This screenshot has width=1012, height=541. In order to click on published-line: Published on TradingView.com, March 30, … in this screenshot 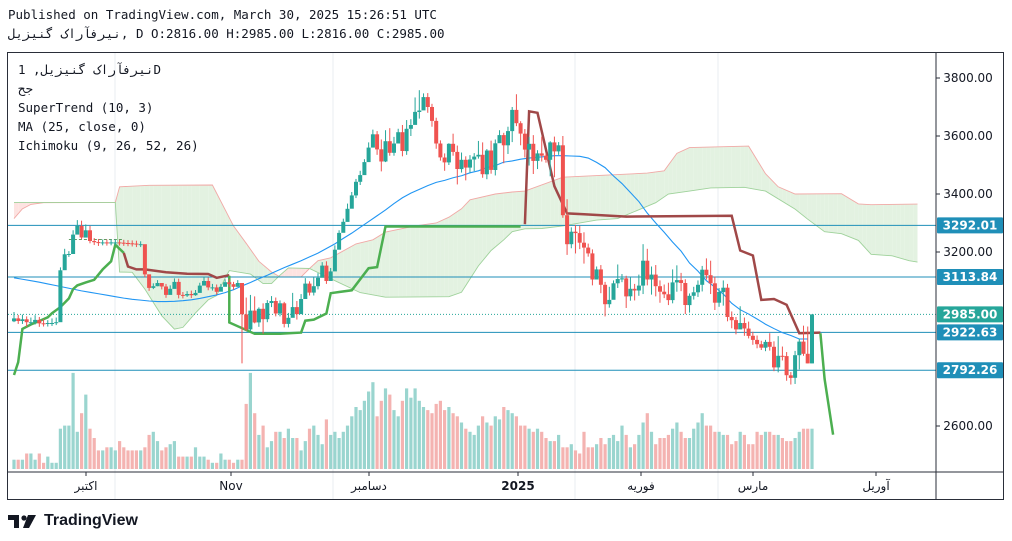, I will do `click(222, 14)`.